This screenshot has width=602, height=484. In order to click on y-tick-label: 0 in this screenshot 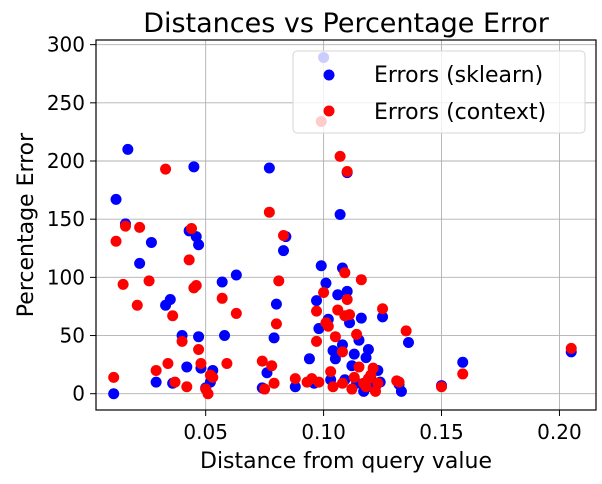, I will do `click(78, 394)`.